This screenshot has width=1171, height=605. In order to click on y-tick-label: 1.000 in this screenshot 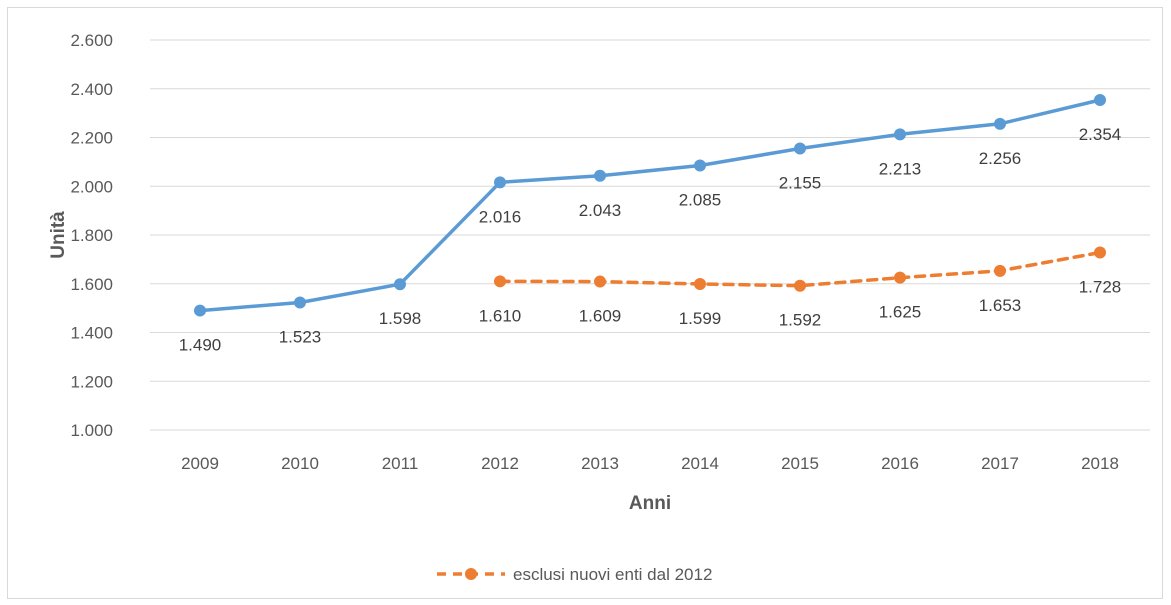, I will do `click(91, 430)`.